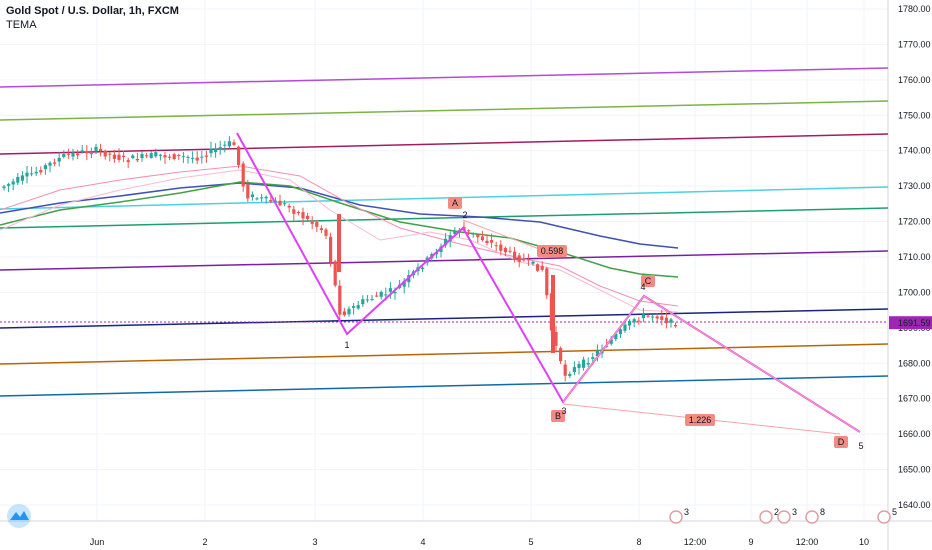 The image size is (932, 550). Describe the element at coordinates (807, 542) in the screenshot. I see `x-tick-label: 12:00` at that location.